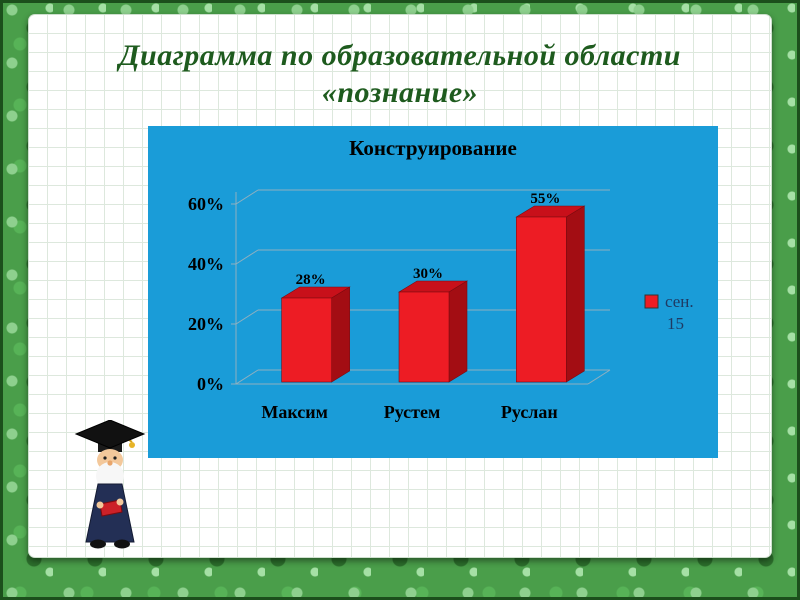 The image size is (800, 600). I want to click on legend-label-line2: 15, so click(675, 323).